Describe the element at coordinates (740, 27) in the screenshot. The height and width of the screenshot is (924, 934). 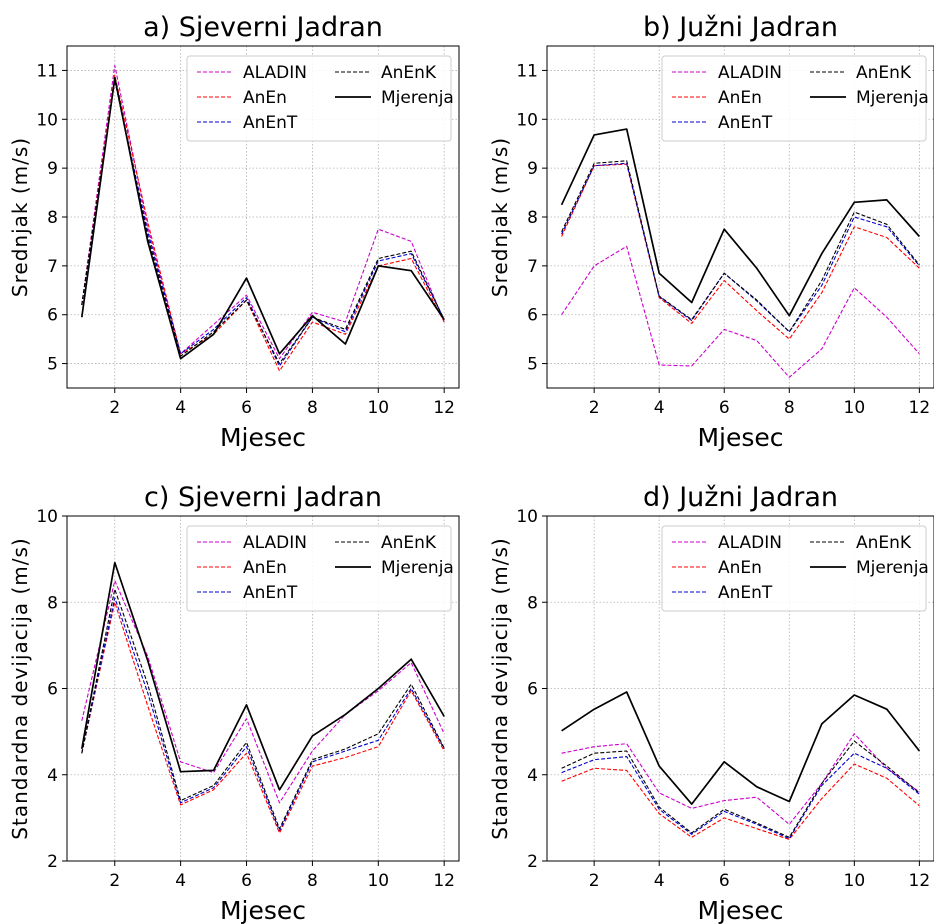
I see `chart-title-b: b) Južni Jadran` at that location.